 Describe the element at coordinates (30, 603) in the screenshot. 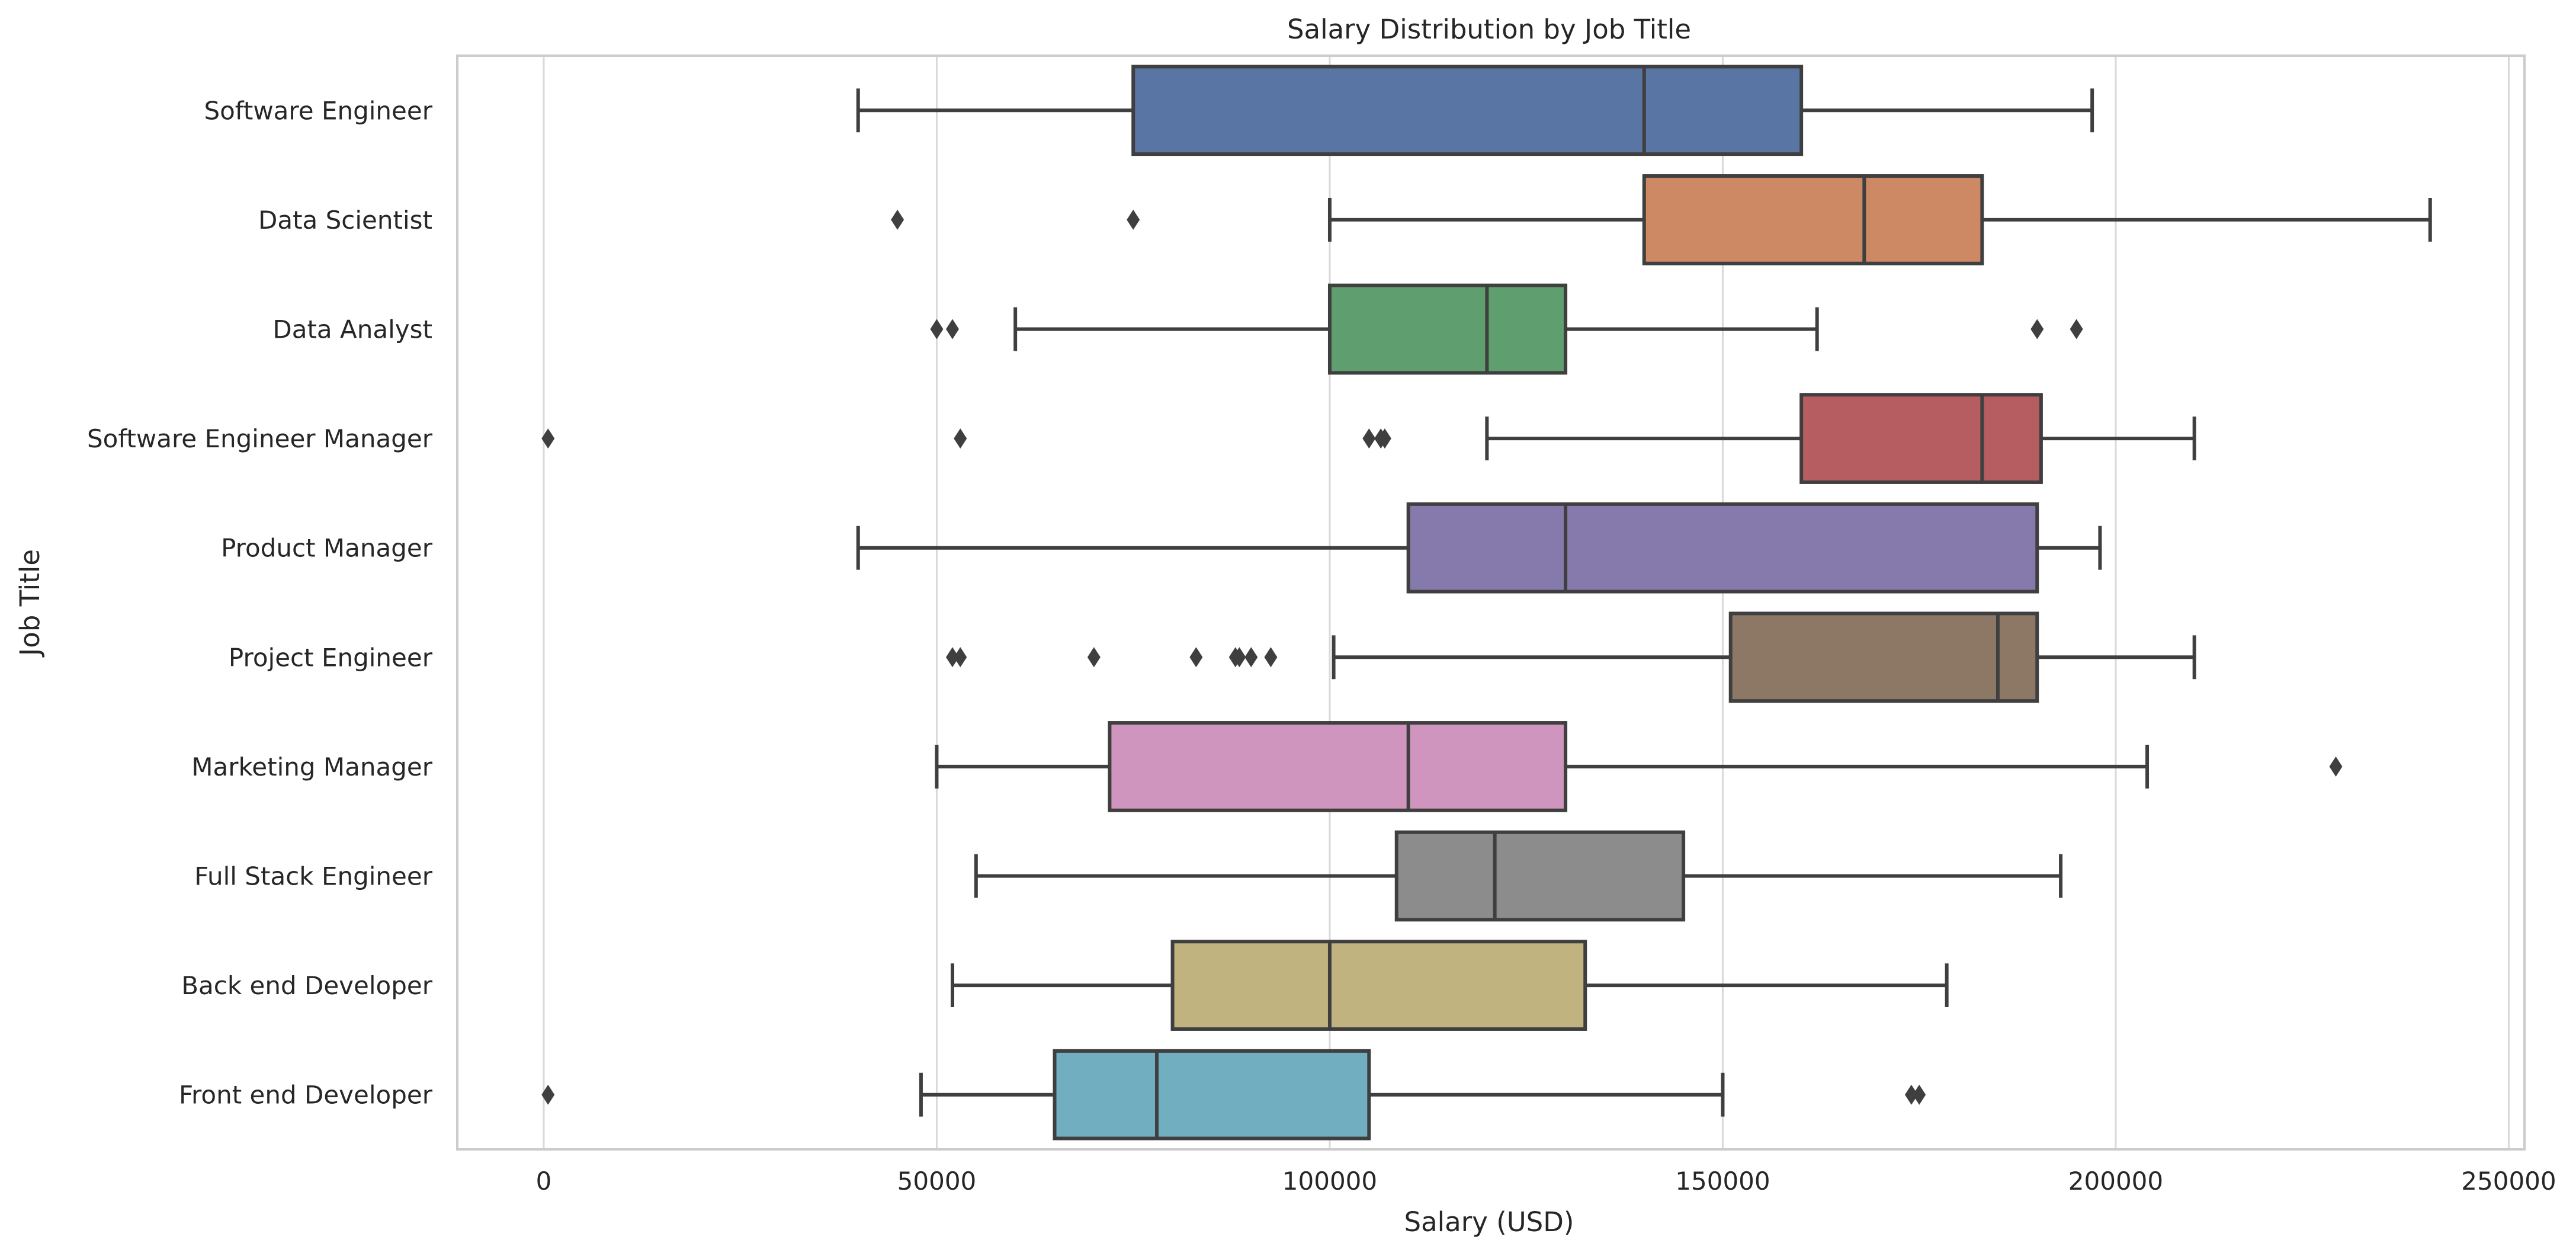

I see `y-axis-label: Job Title` at that location.